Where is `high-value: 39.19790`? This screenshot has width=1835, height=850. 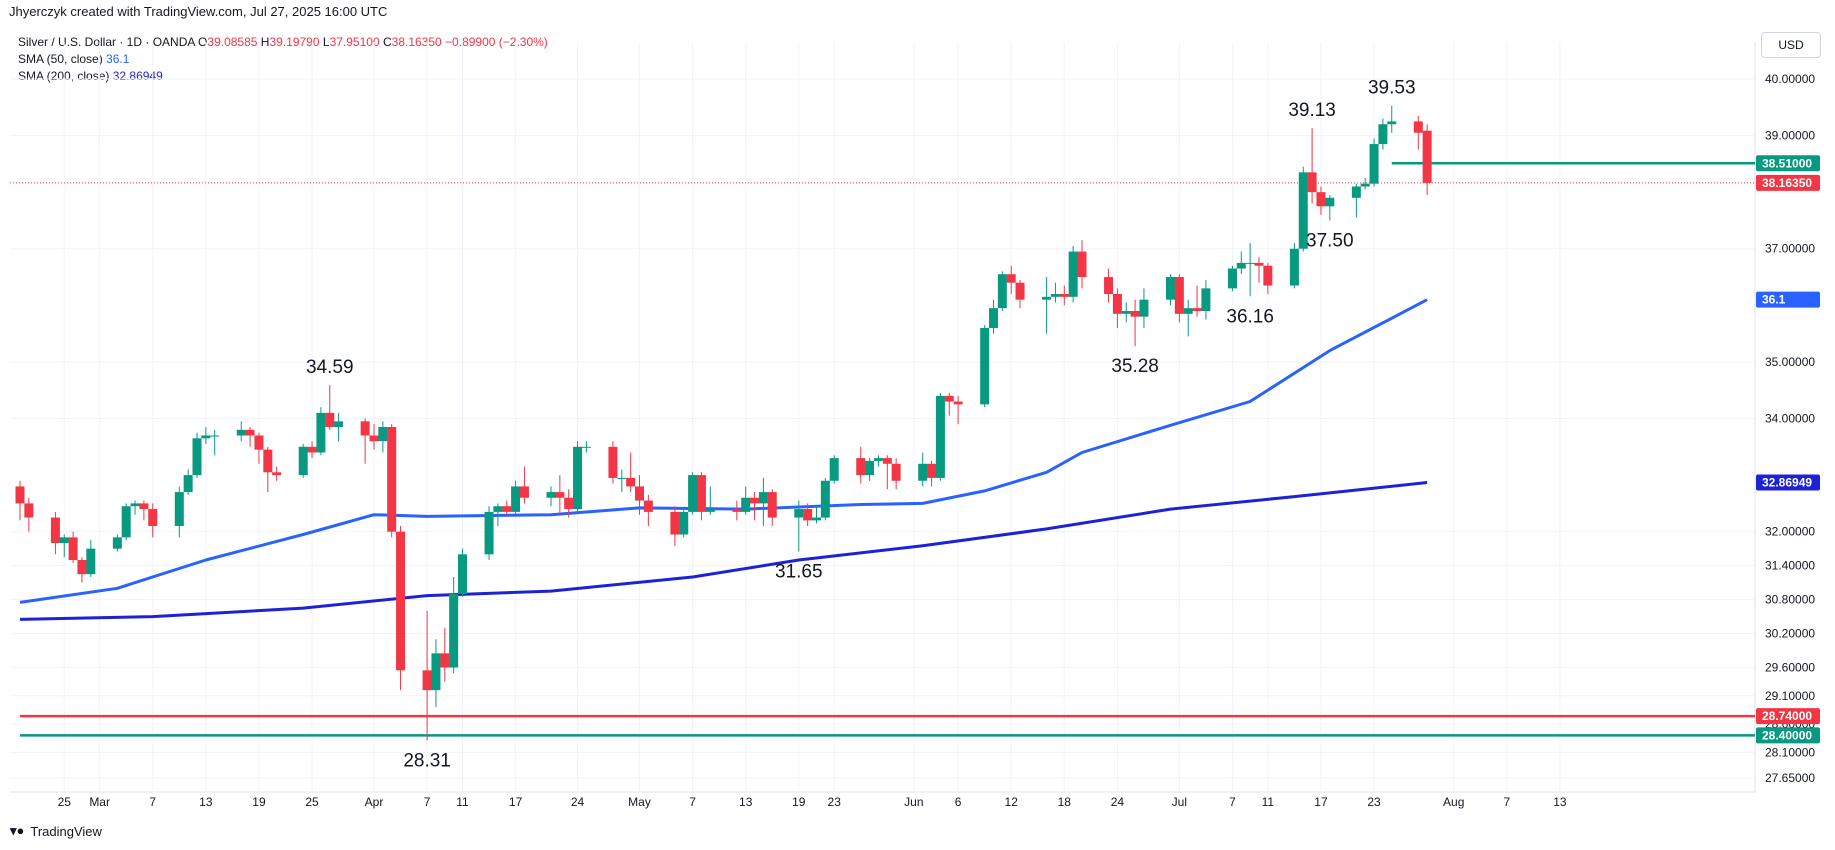 high-value: 39.19790 is located at coordinates (294, 42).